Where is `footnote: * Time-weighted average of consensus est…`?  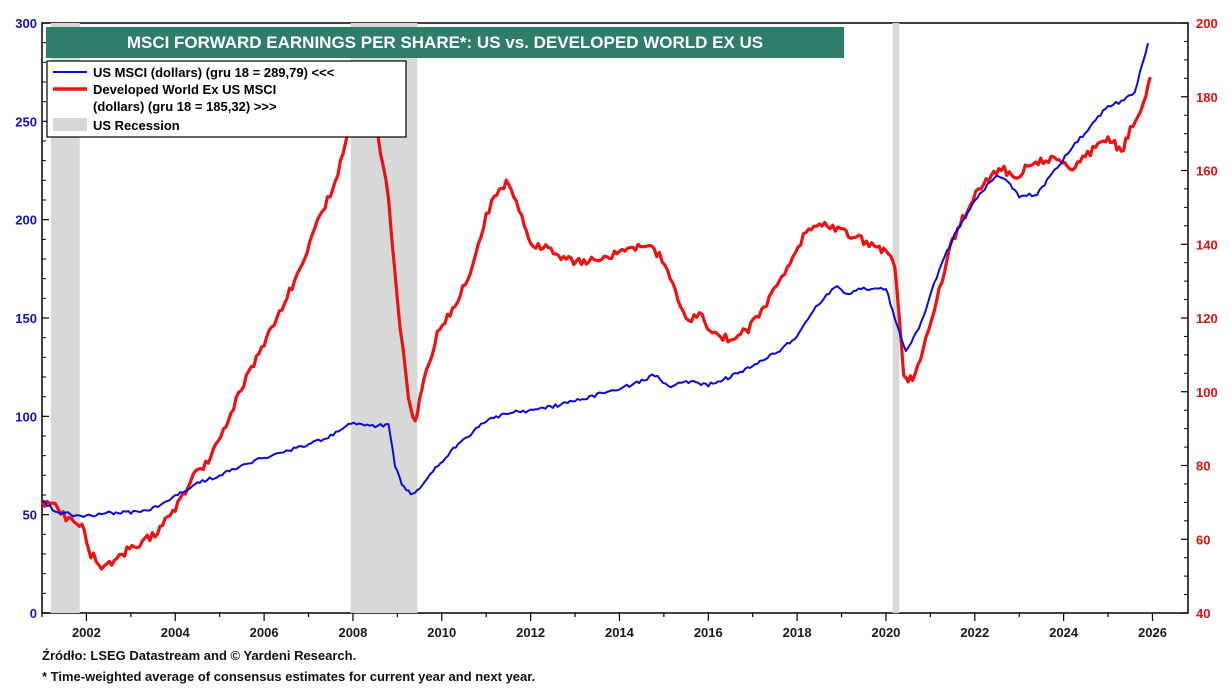
footnote: * Time-weighted average of consensus est… is located at coordinates (289, 676).